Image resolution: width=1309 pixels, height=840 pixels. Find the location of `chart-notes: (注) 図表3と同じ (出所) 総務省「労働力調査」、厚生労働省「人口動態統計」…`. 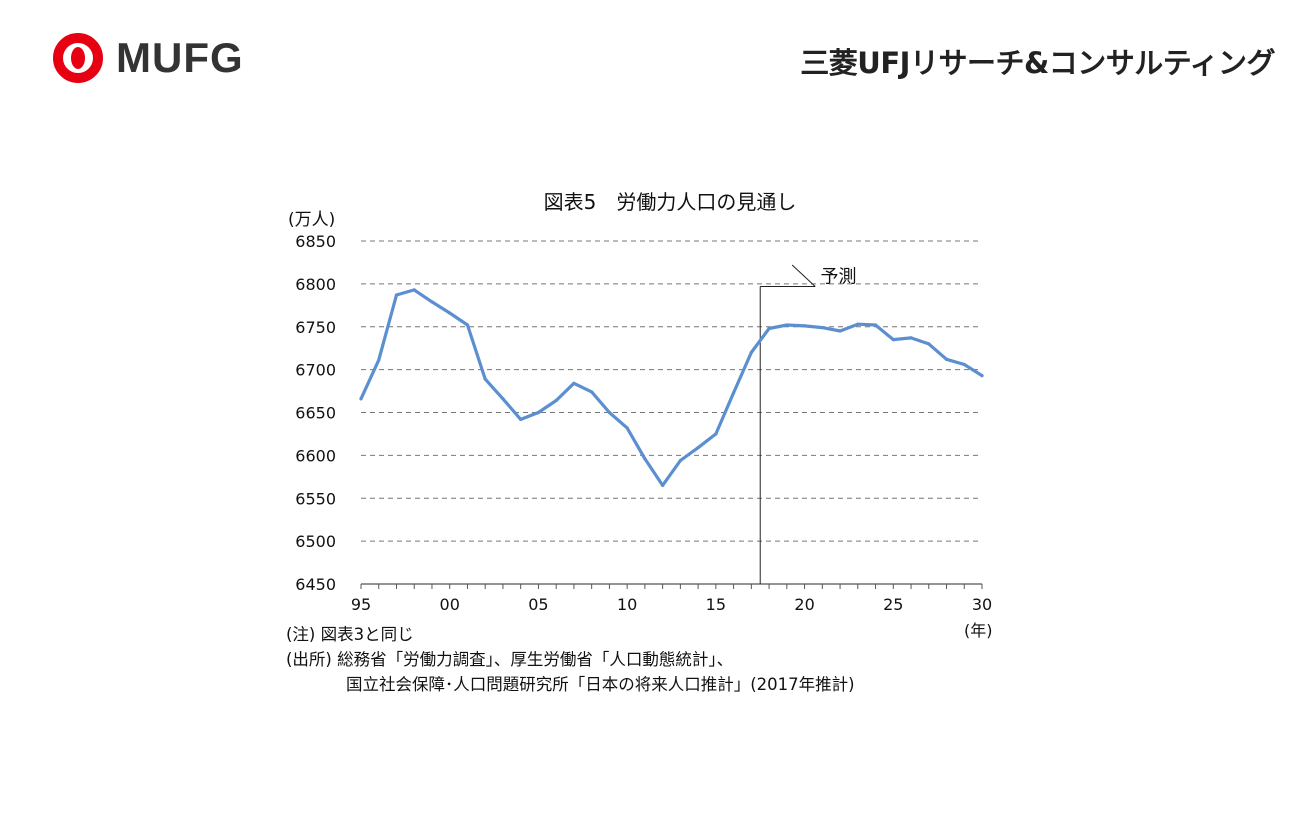

chart-notes: (注) 図表3と同じ (出所) 総務省「労働力調査」、厚生労働省「人口動態統計」… is located at coordinates (570, 659).